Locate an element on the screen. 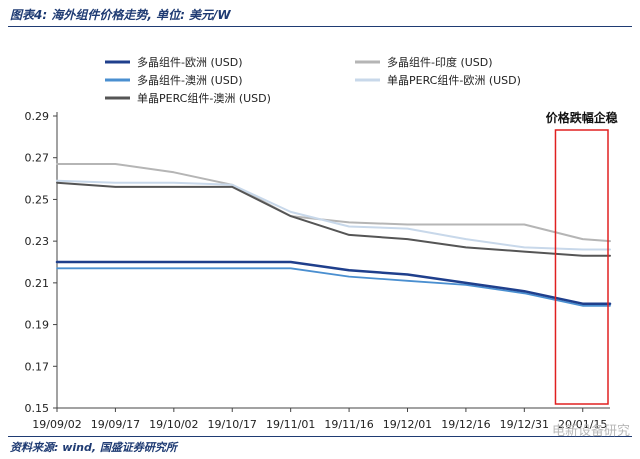 This screenshot has height=459, width=640. y-tick-label: 0.23 is located at coordinates (37, 241).